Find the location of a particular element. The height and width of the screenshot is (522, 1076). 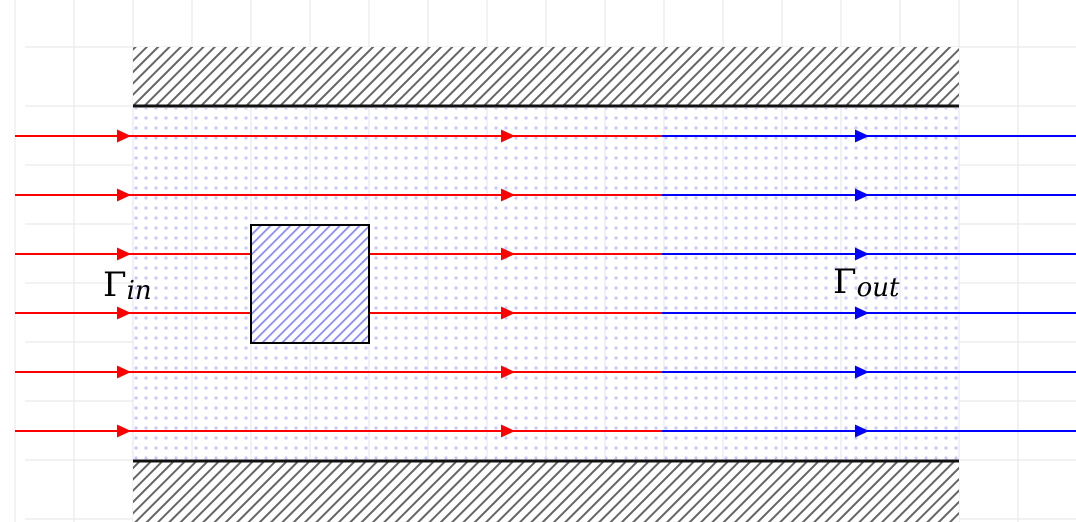

outlet-label: Γout is located at coordinates (866, 282).